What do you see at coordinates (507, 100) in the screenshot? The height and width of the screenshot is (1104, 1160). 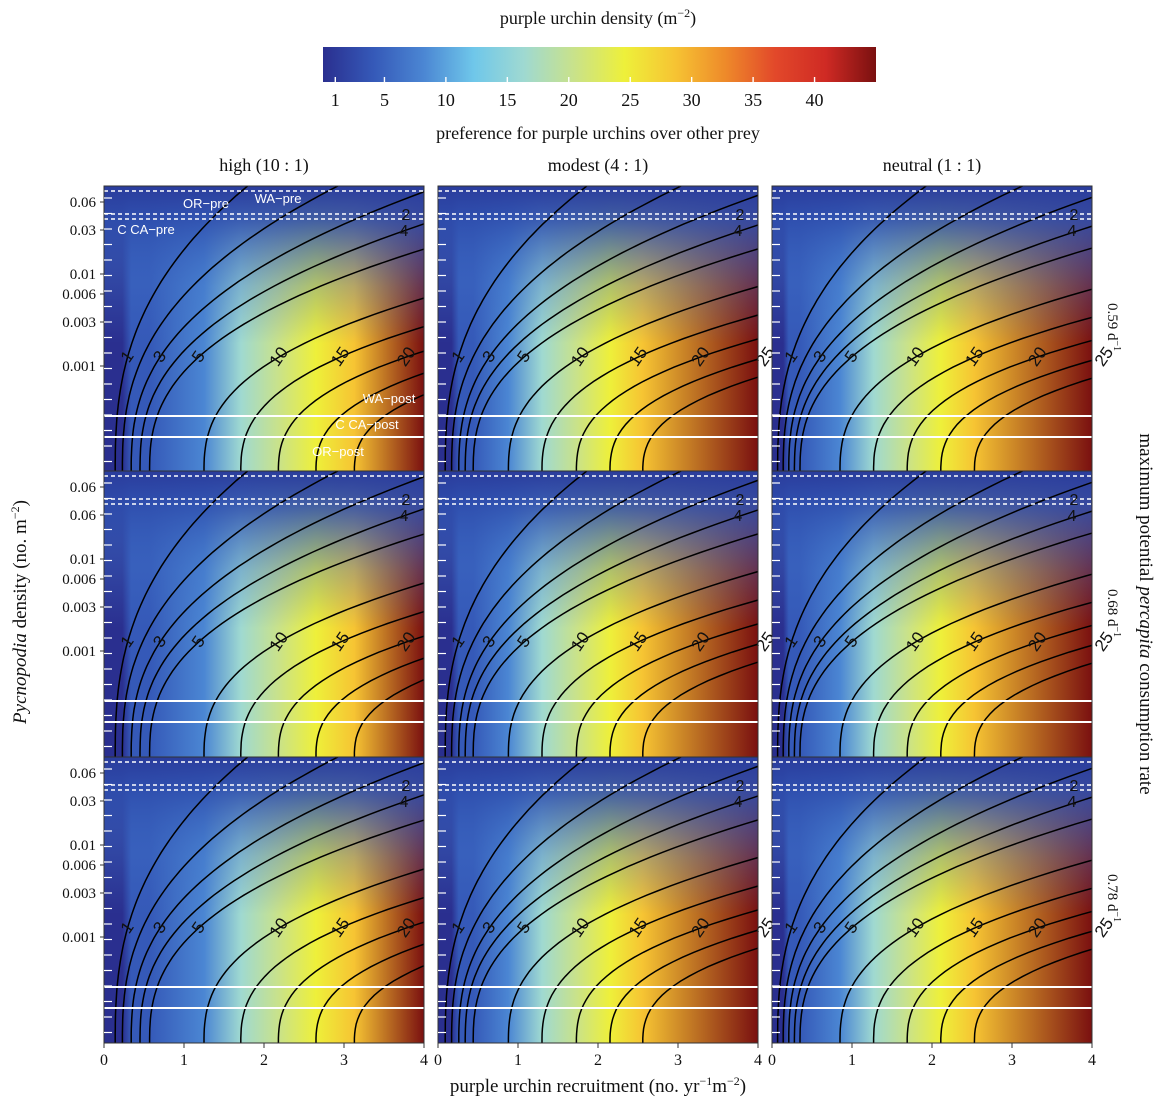 I see `colorbar-tick-label: 15` at bounding box center [507, 100].